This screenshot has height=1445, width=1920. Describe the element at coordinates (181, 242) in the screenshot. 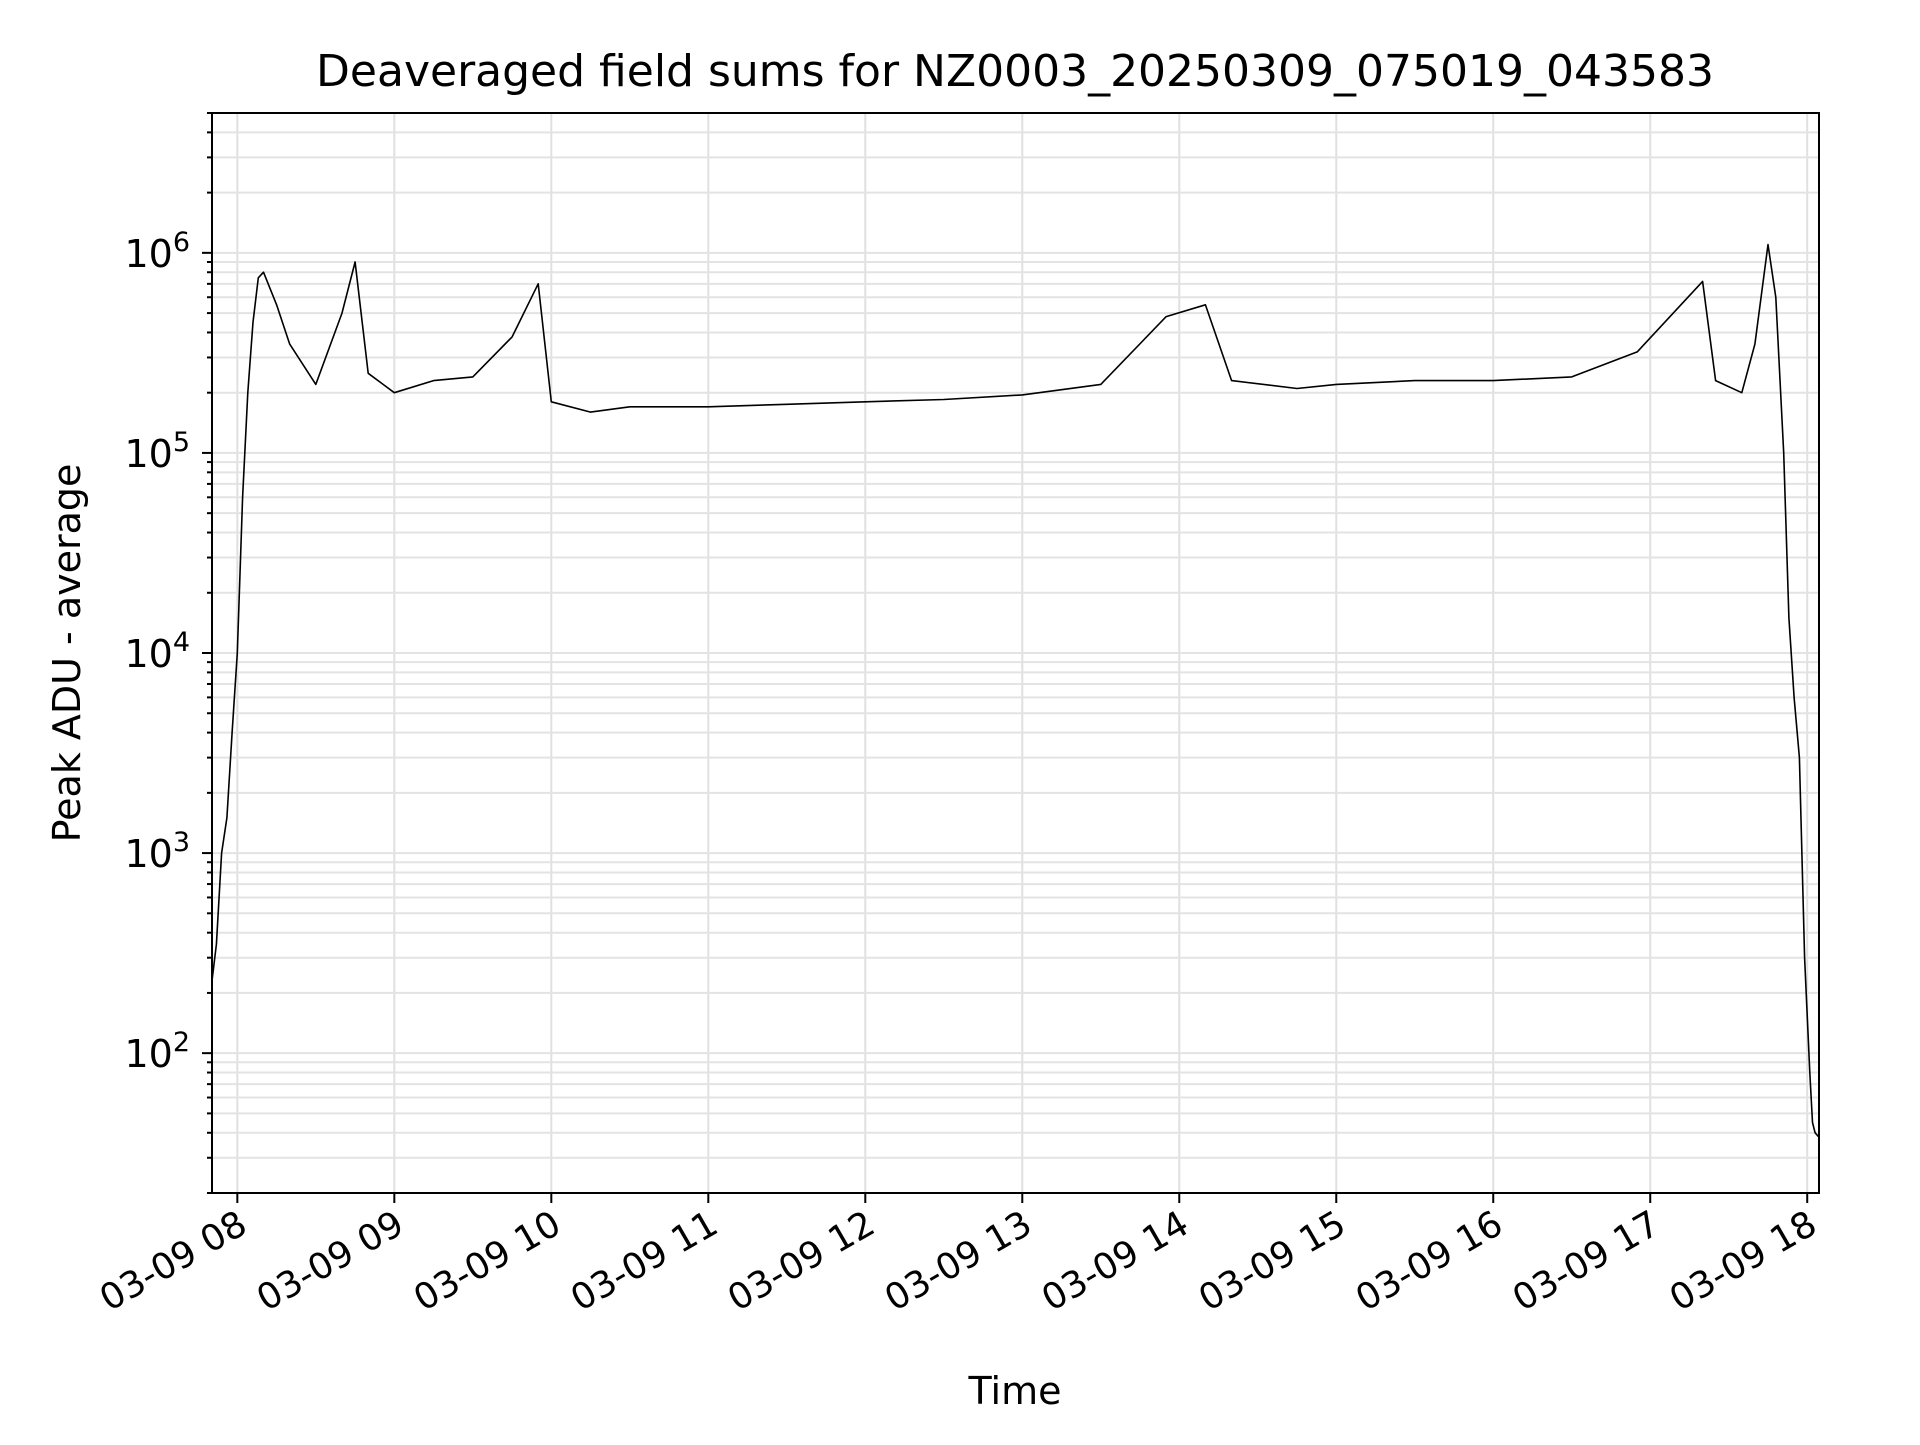

I see `y-tick-label-exponent: 6` at that location.